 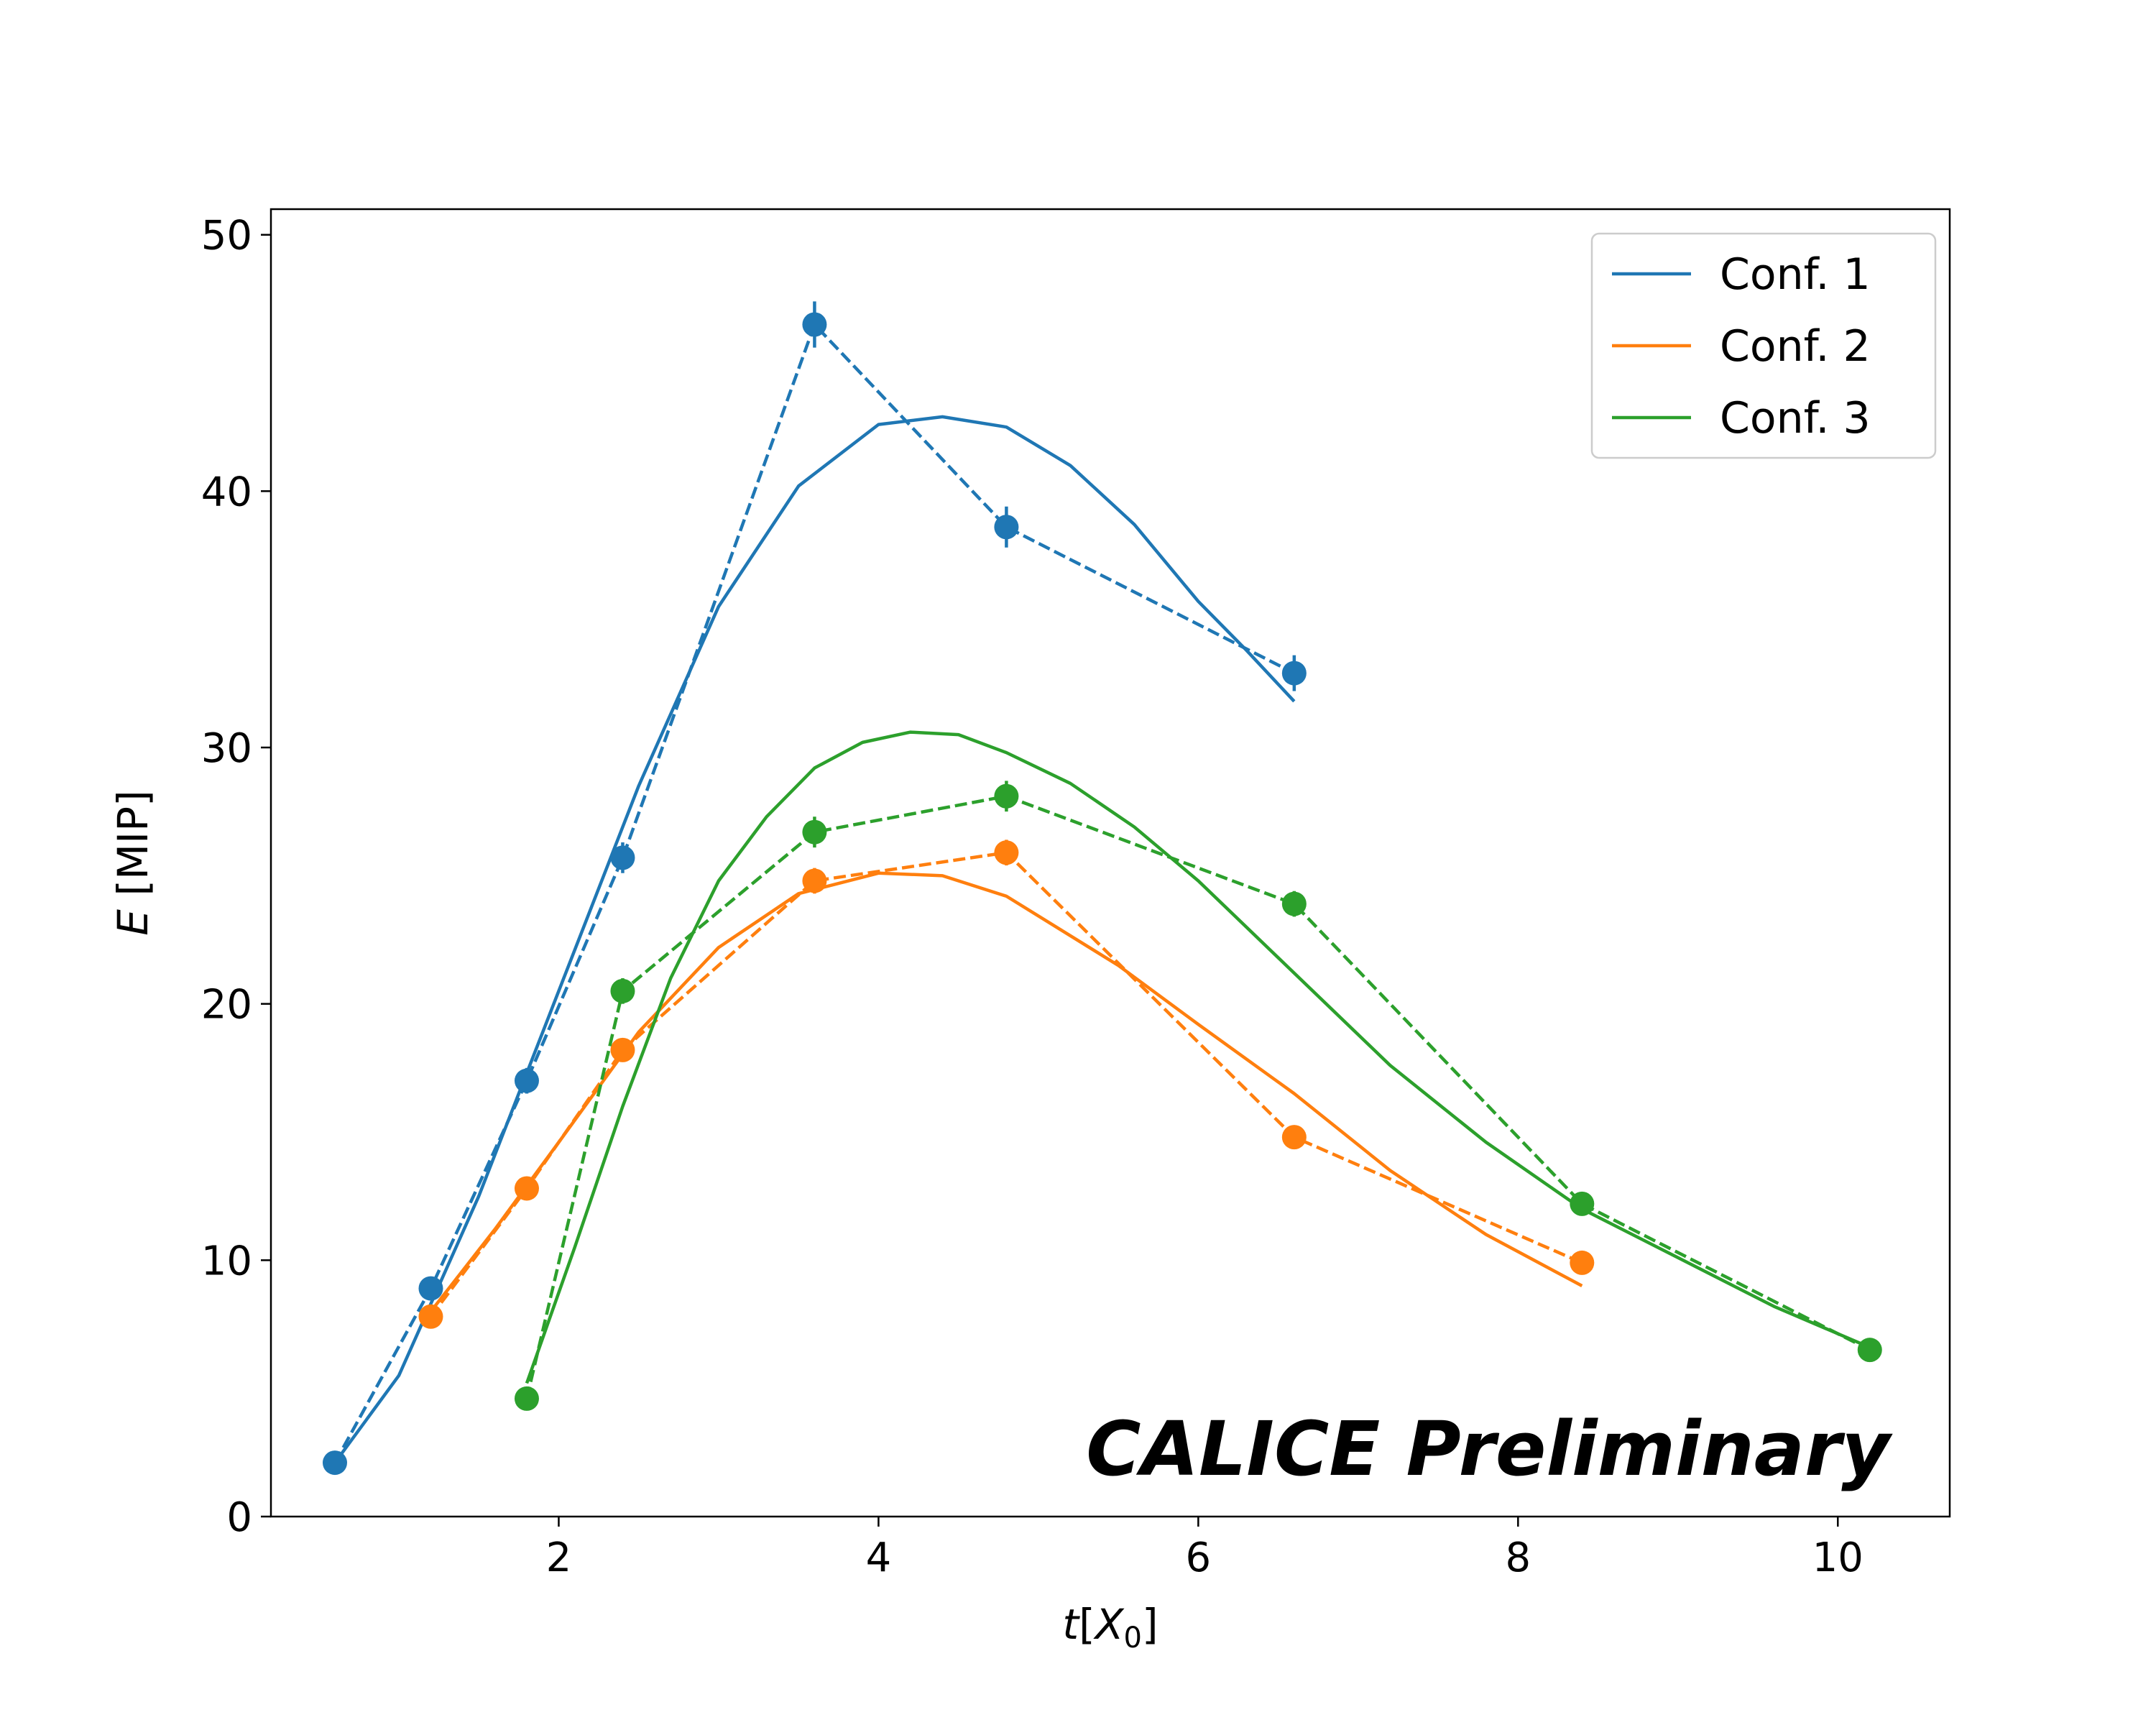 What do you see at coordinates (879, 1558) in the screenshot?
I see `x-tick-label: 4` at bounding box center [879, 1558].